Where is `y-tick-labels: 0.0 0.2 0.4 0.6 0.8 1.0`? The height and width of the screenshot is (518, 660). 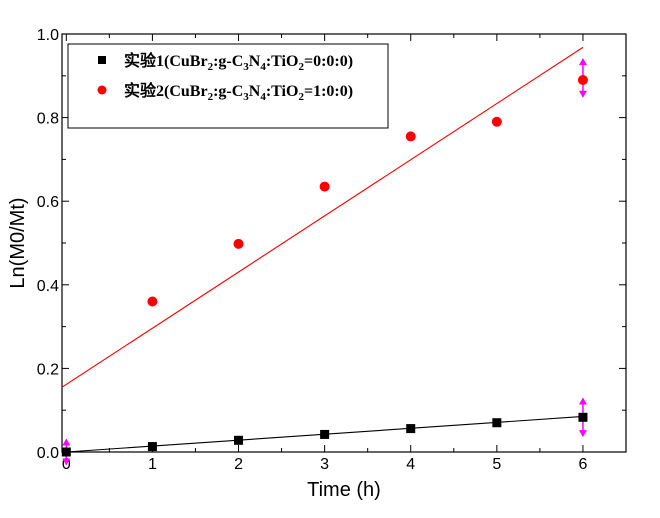 y-tick-labels: 0.0 0.2 0.4 0.6 0.8 1.0 is located at coordinates (48, 244).